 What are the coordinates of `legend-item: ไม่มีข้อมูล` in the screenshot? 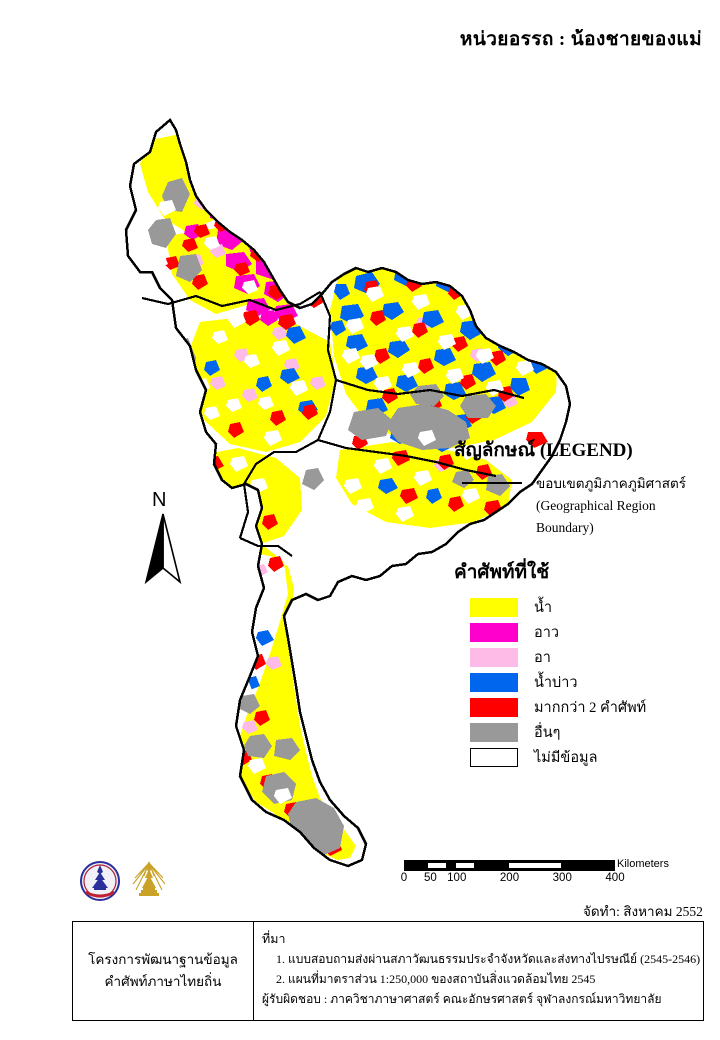 It's located at (576, 757).